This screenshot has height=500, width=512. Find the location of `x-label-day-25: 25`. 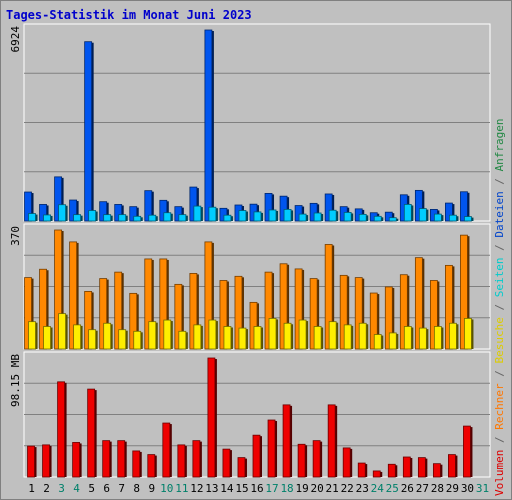

x-label-day-25: 25 is located at coordinates (392, 488).